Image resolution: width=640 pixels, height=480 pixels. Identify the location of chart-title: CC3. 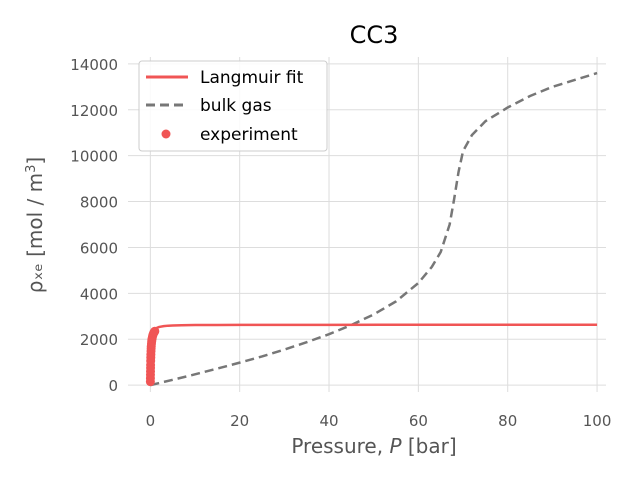
(374, 35).